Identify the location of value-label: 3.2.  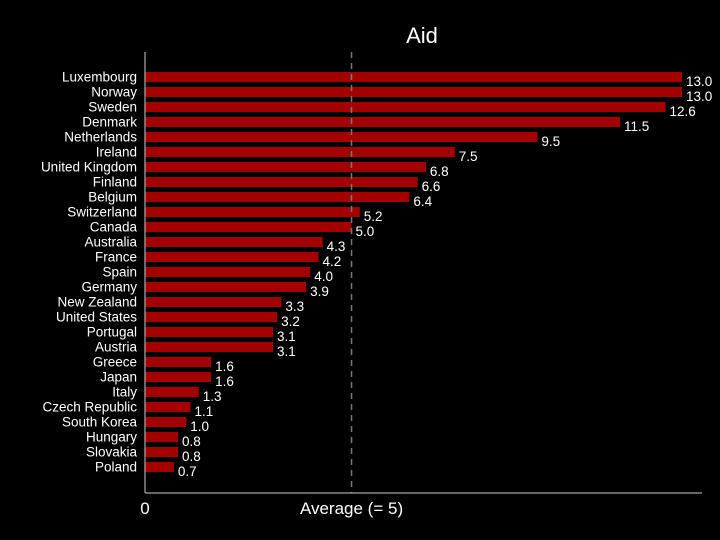
(290, 321).